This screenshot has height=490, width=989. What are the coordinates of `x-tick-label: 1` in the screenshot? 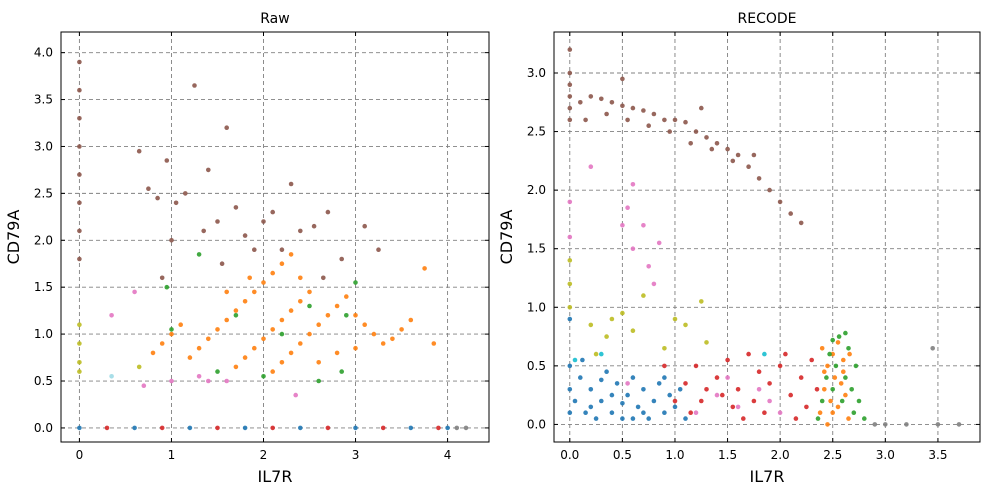 It's located at (172, 455).